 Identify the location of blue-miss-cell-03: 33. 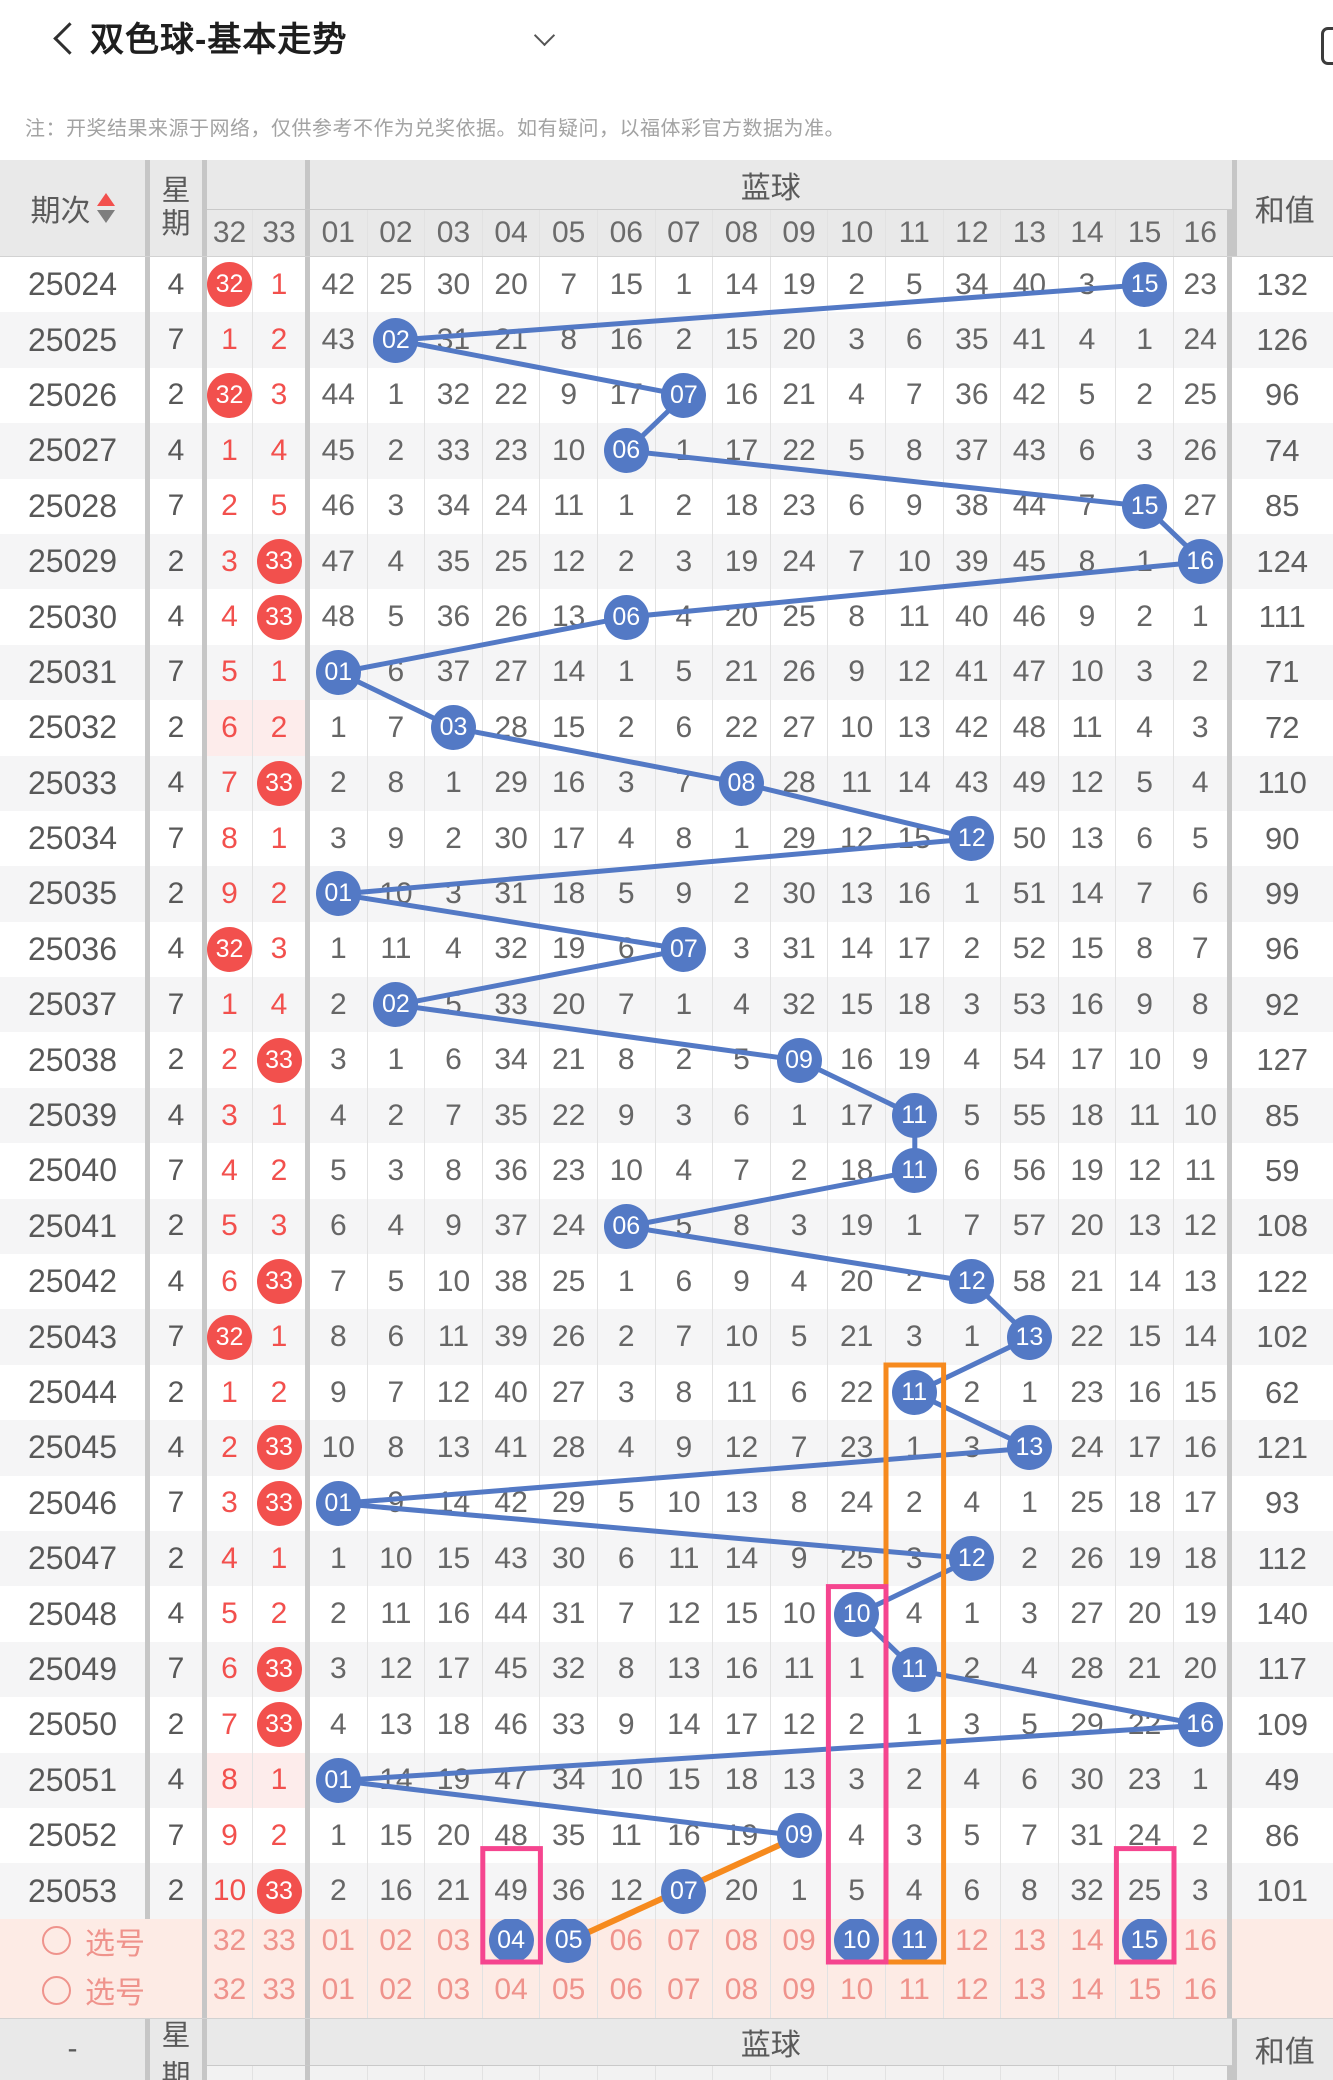
(454, 451).